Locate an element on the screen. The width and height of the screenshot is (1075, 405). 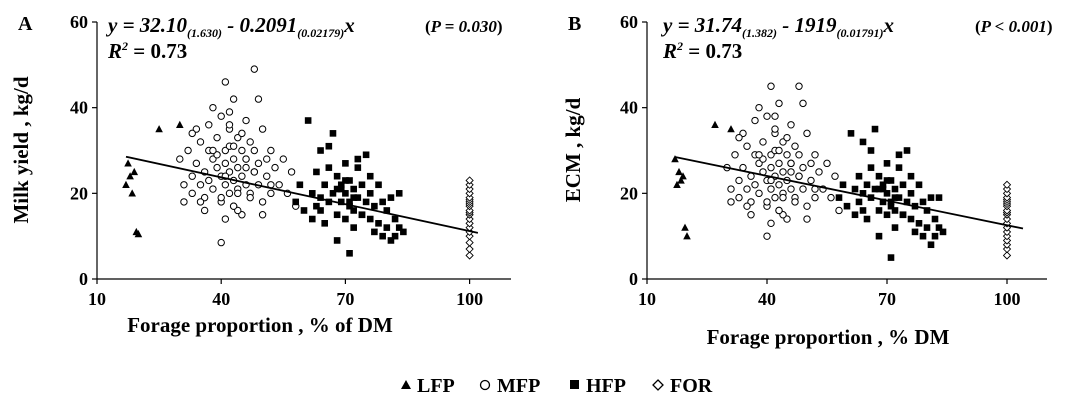
panel-b-y-tick-label: 60 is located at coordinates (629, 22).